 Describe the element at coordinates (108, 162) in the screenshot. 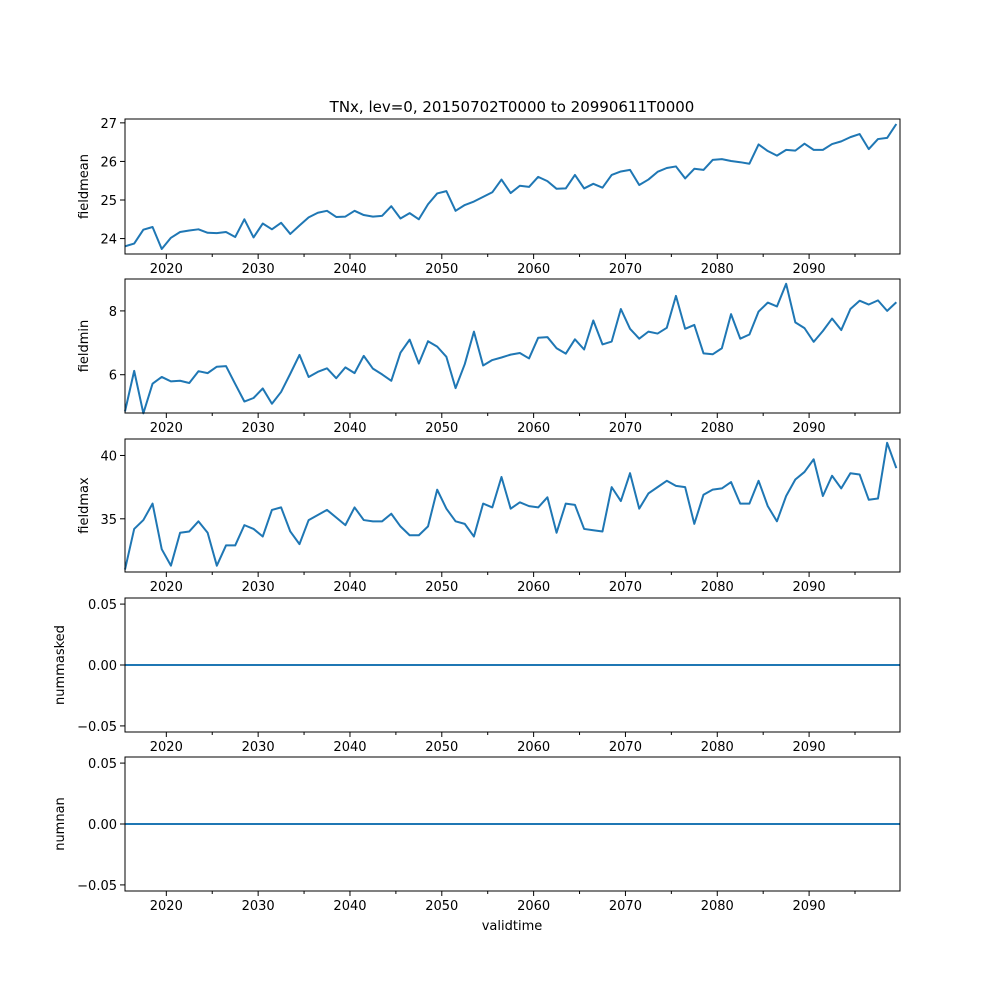

I see `y-tick-label: 26` at that location.